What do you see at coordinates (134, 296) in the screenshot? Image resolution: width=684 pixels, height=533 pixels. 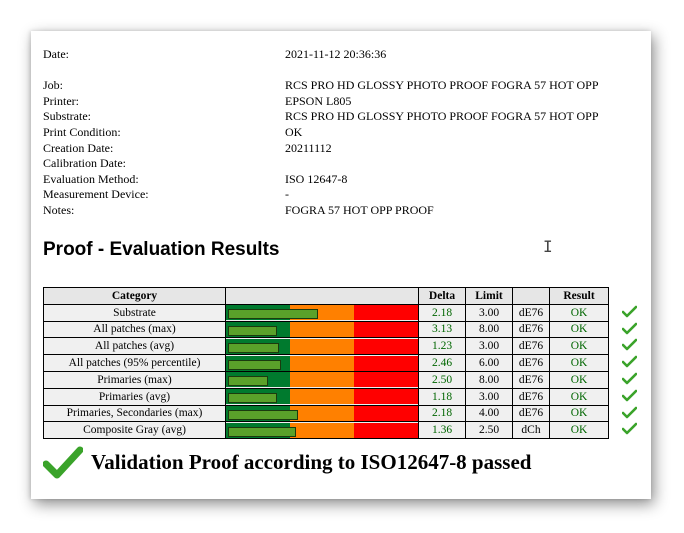 I see `header-category: Category` at bounding box center [134, 296].